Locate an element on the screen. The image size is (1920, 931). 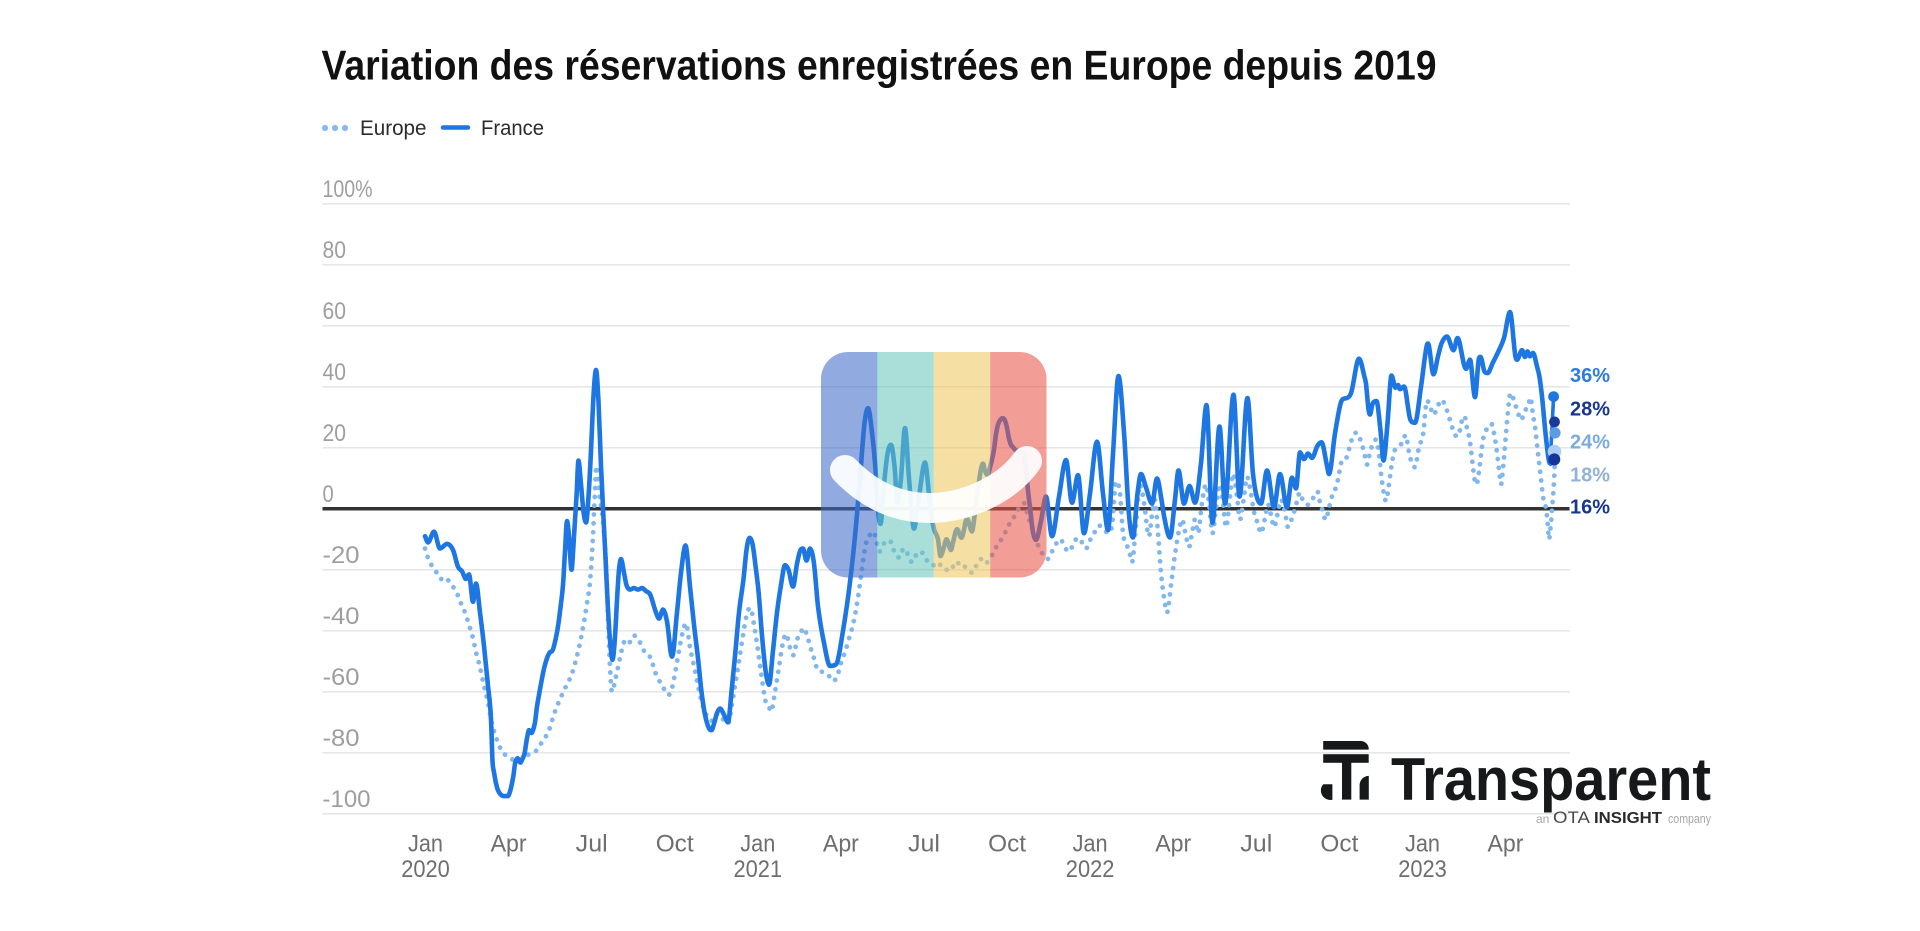
svg-text: Transparent is located at coordinates (1551, 779).